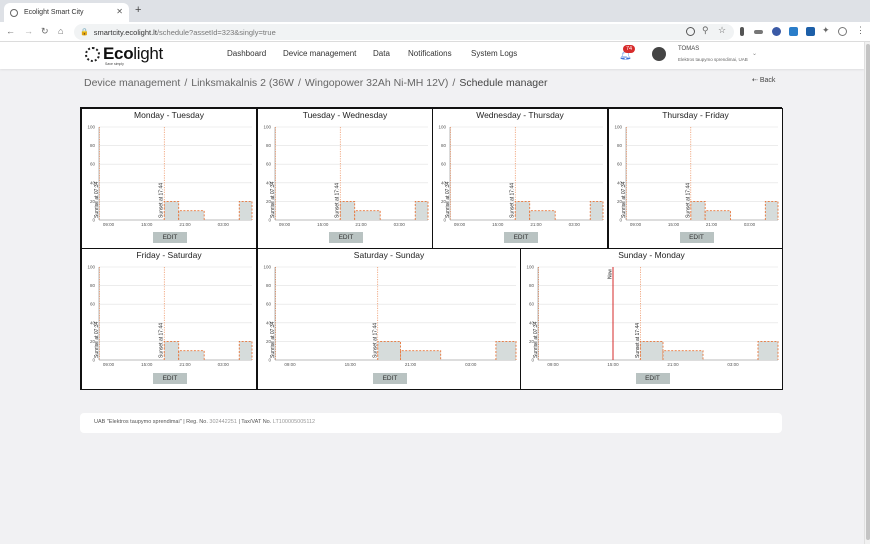 The height and width of the screenshot is (544, 870). What do you see at coordinates (169, 115) in the screenshot?
I see `panel-title: Monday - Tuesday` at bounding box center [169, 115].